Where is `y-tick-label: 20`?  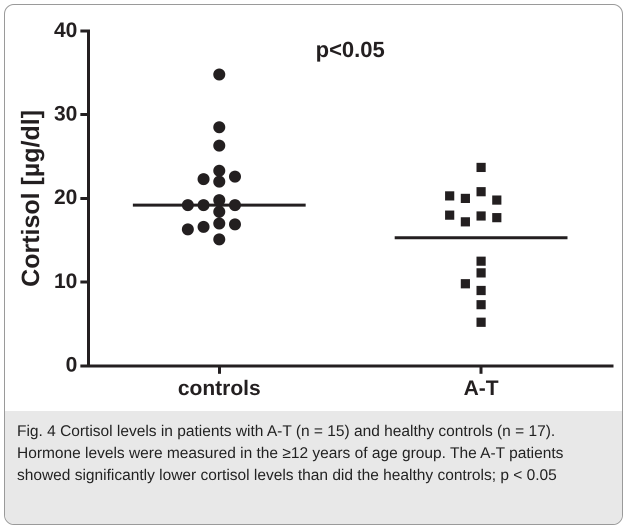 y-tick-label: 20 is located at coordinates (66, 198).